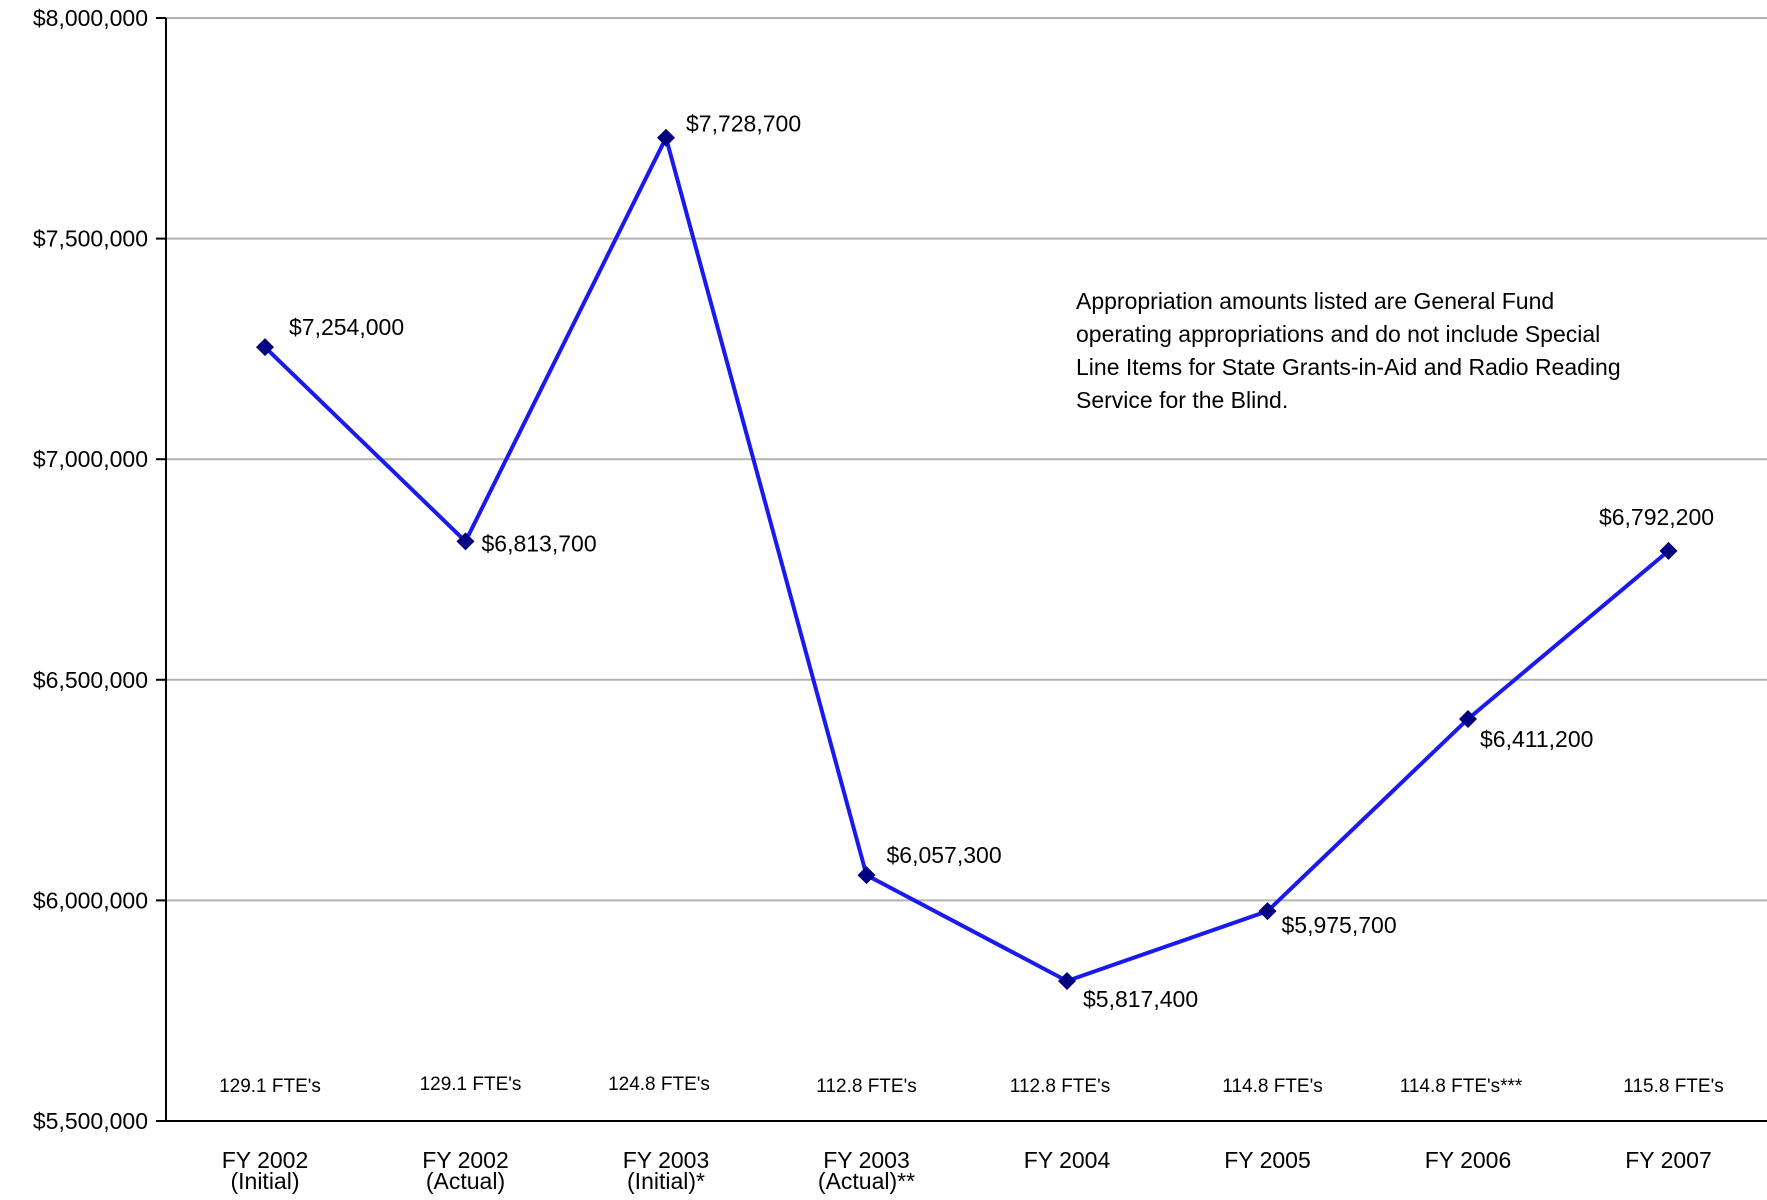 This screenshot has width=1767, height=1200. Describe the element at coordinates (666, 1181) in the screenshot. I see `x-category-sublabel: (Initial)*` at that location.